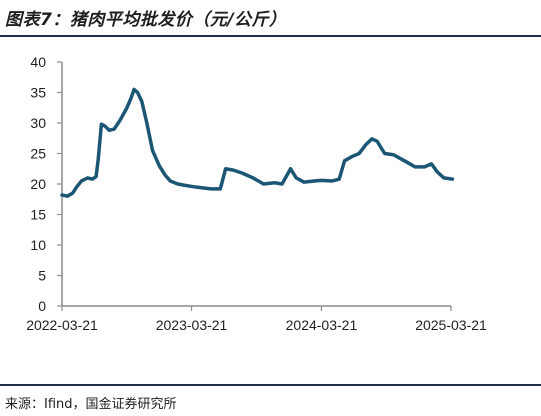  Describe the element at coordinates (322, 325) in the screenshot. I see `x-tick-label-2: 2024-03-21` at that location.